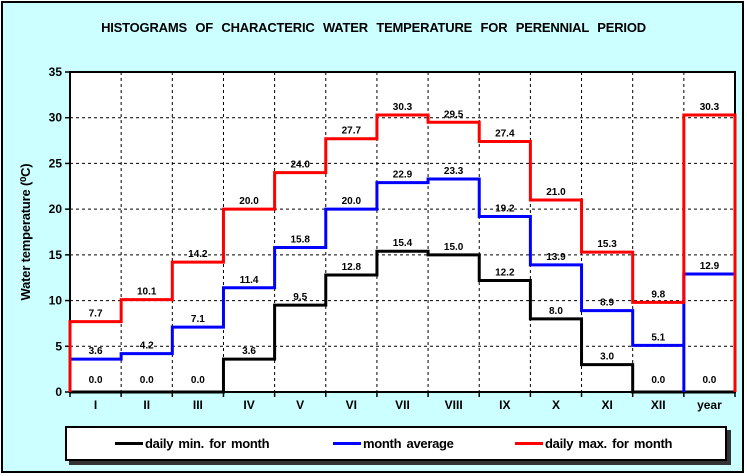  I want to click on legend-entry-daily-max: daily max. for month, so click(593, 443).